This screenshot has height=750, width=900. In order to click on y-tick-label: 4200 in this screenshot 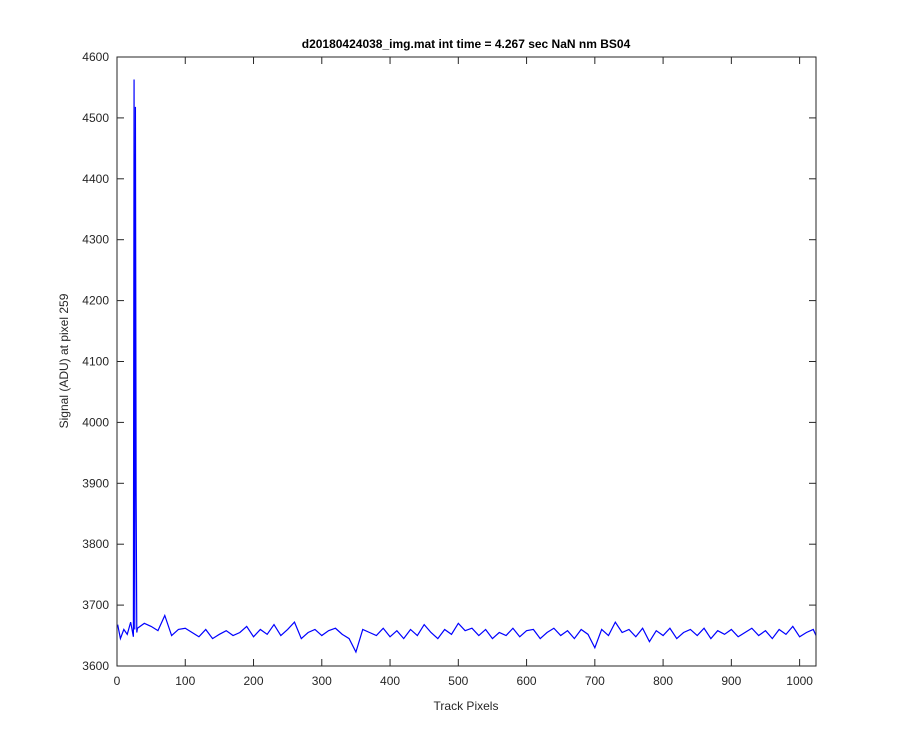, I will do `click(95, 301)`.